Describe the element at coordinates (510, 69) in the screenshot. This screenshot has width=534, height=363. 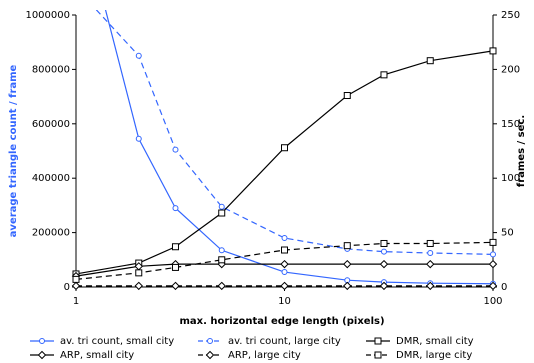
I see `y2-tick-label: 200` at that location.